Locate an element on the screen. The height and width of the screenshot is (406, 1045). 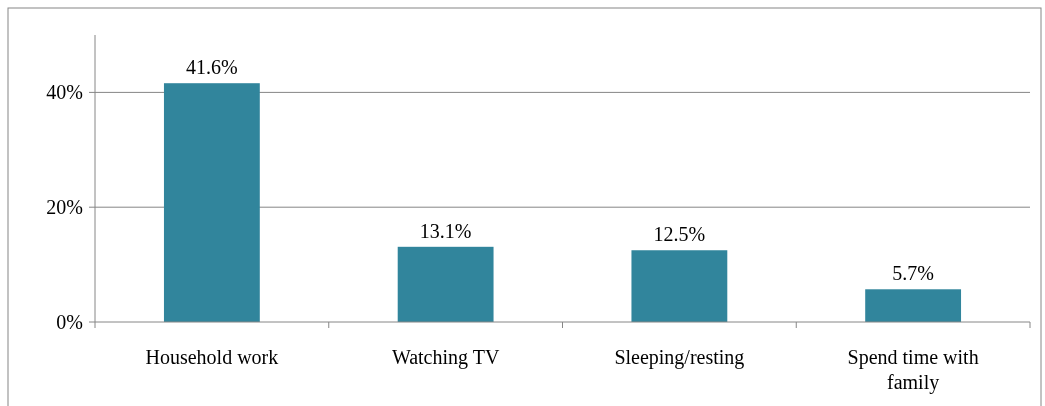
data-label: 13.1% is located at coordinates (445, 230).